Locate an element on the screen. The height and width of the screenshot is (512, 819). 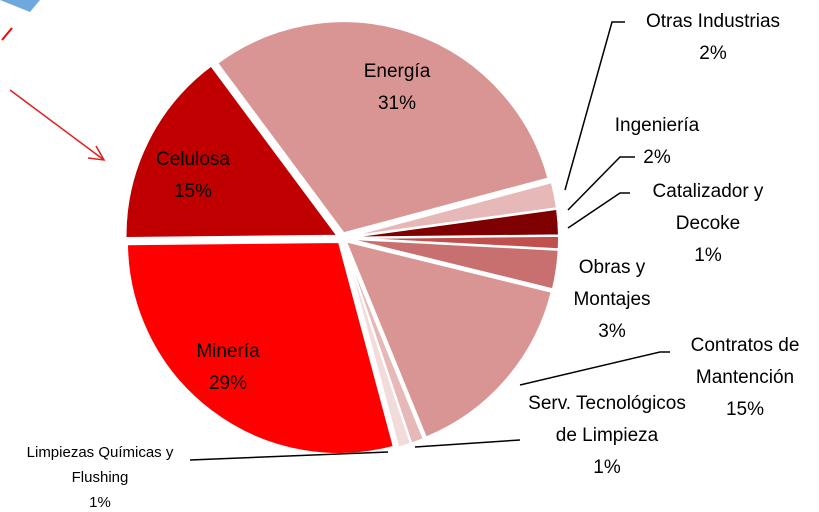
slice-label: Celulosa 15% is located at coordinates (193, 176).